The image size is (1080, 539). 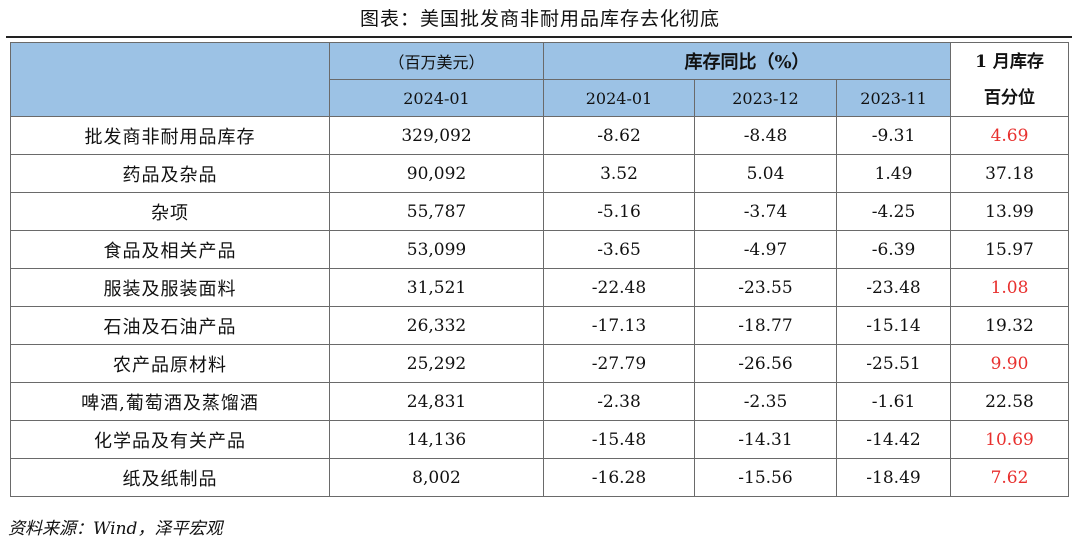 I want to click on table-row: 纸及纸制品 8,002 -16.28 -15.56 -18.49 7.62, so click(x=540, y=477).